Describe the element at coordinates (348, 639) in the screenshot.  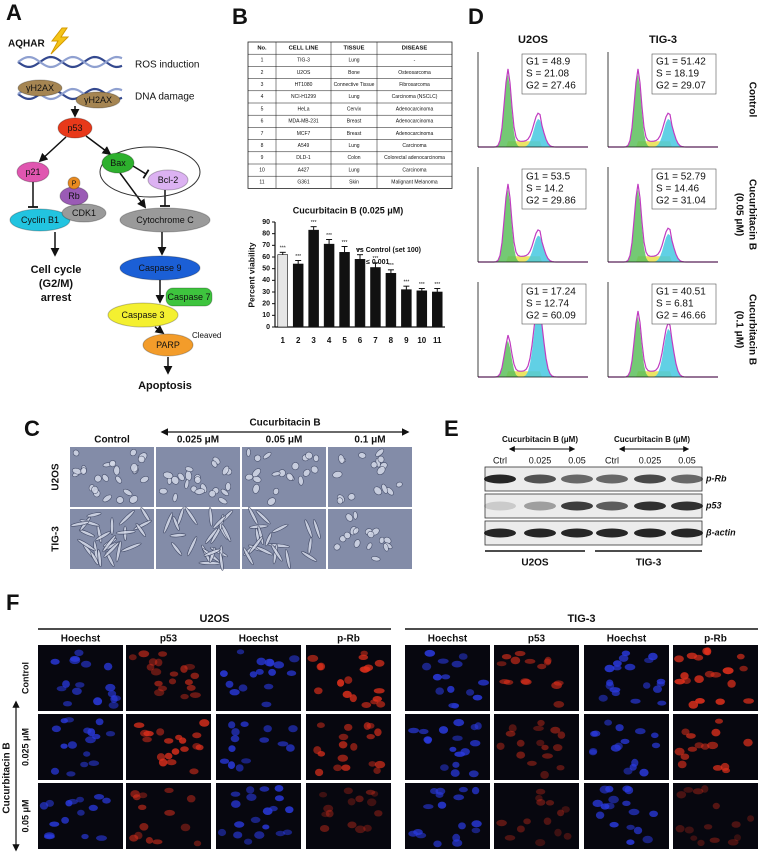
I see `column-label: p-Rb` at that location.